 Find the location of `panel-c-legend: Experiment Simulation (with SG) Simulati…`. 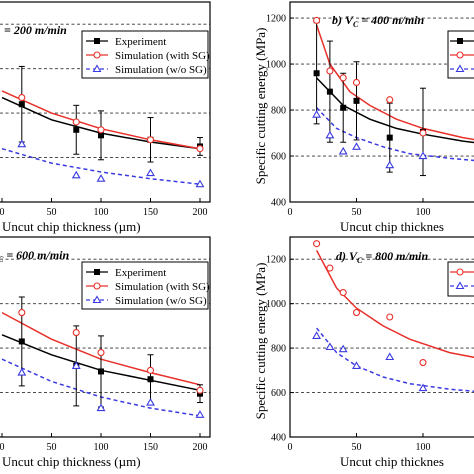

panel-c-legend: Experiment Simulation (with SG) Simulati… is located at coordinates (145, 285).